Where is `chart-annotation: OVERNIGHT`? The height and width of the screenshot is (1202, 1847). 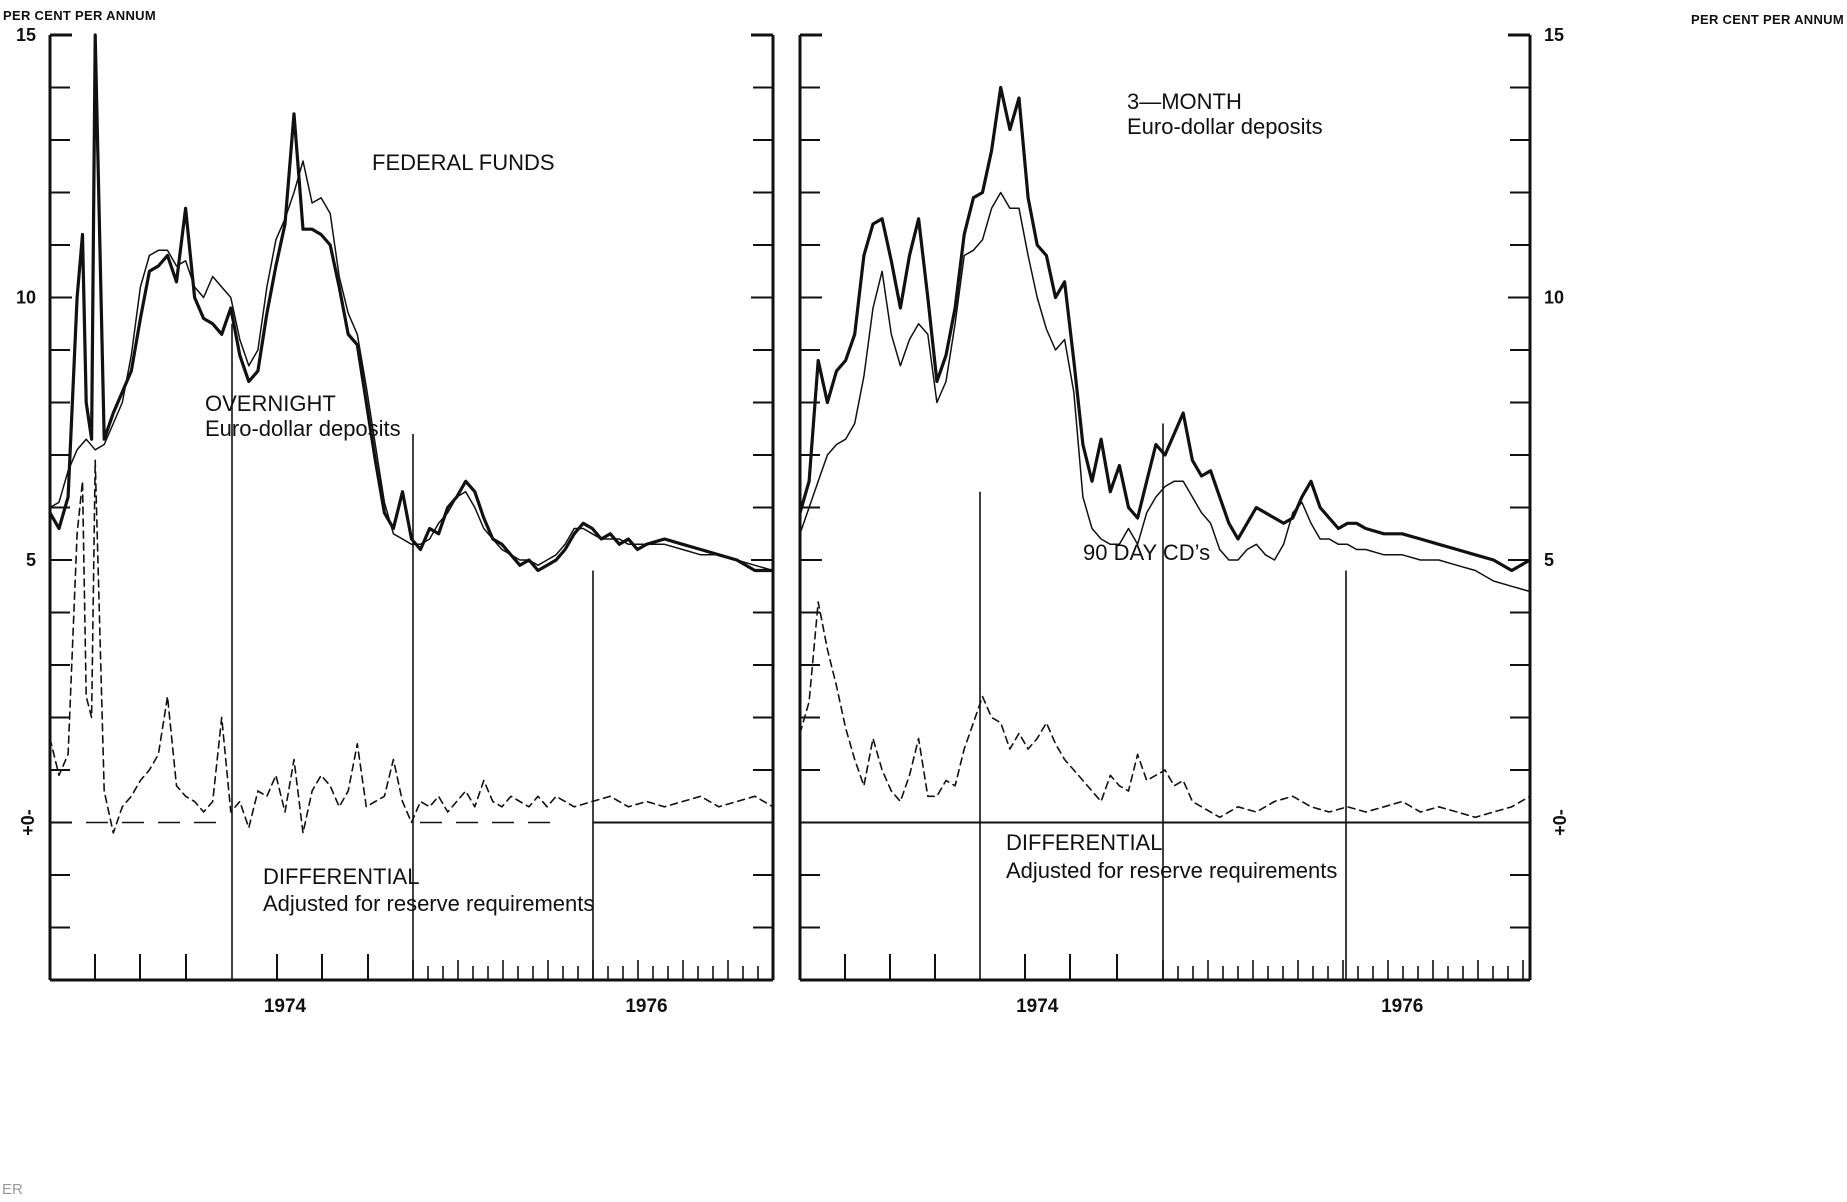
chart-annotation: OVERNIGHT is located at coordinates (270, 403).